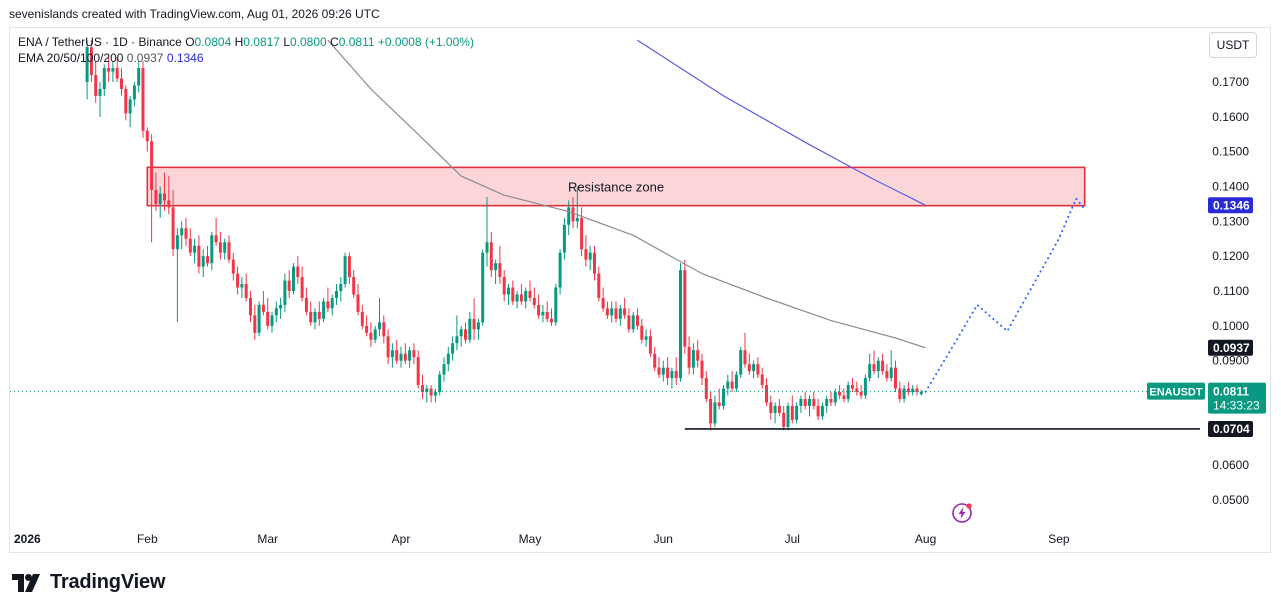  I want to click on low-label: L, so click(286, 42).